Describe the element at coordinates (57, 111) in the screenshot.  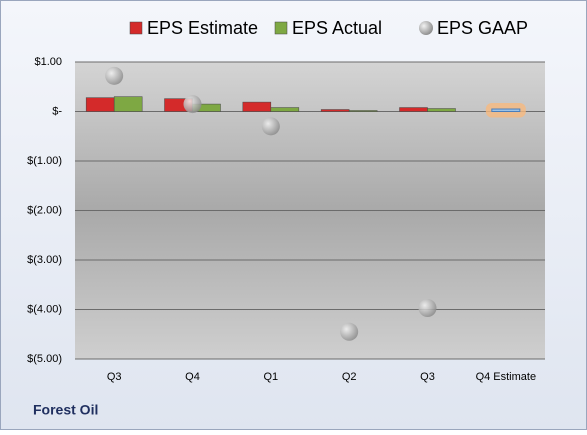
I see `y-tick-label: $-` at that location.